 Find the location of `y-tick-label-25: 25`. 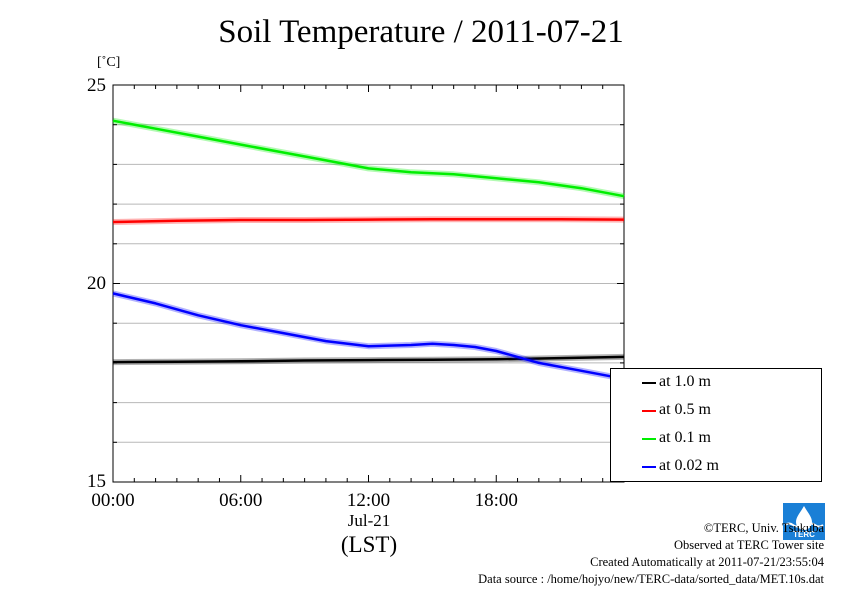

y-tick-label-25: 25 is located at coordinates (96, 85).